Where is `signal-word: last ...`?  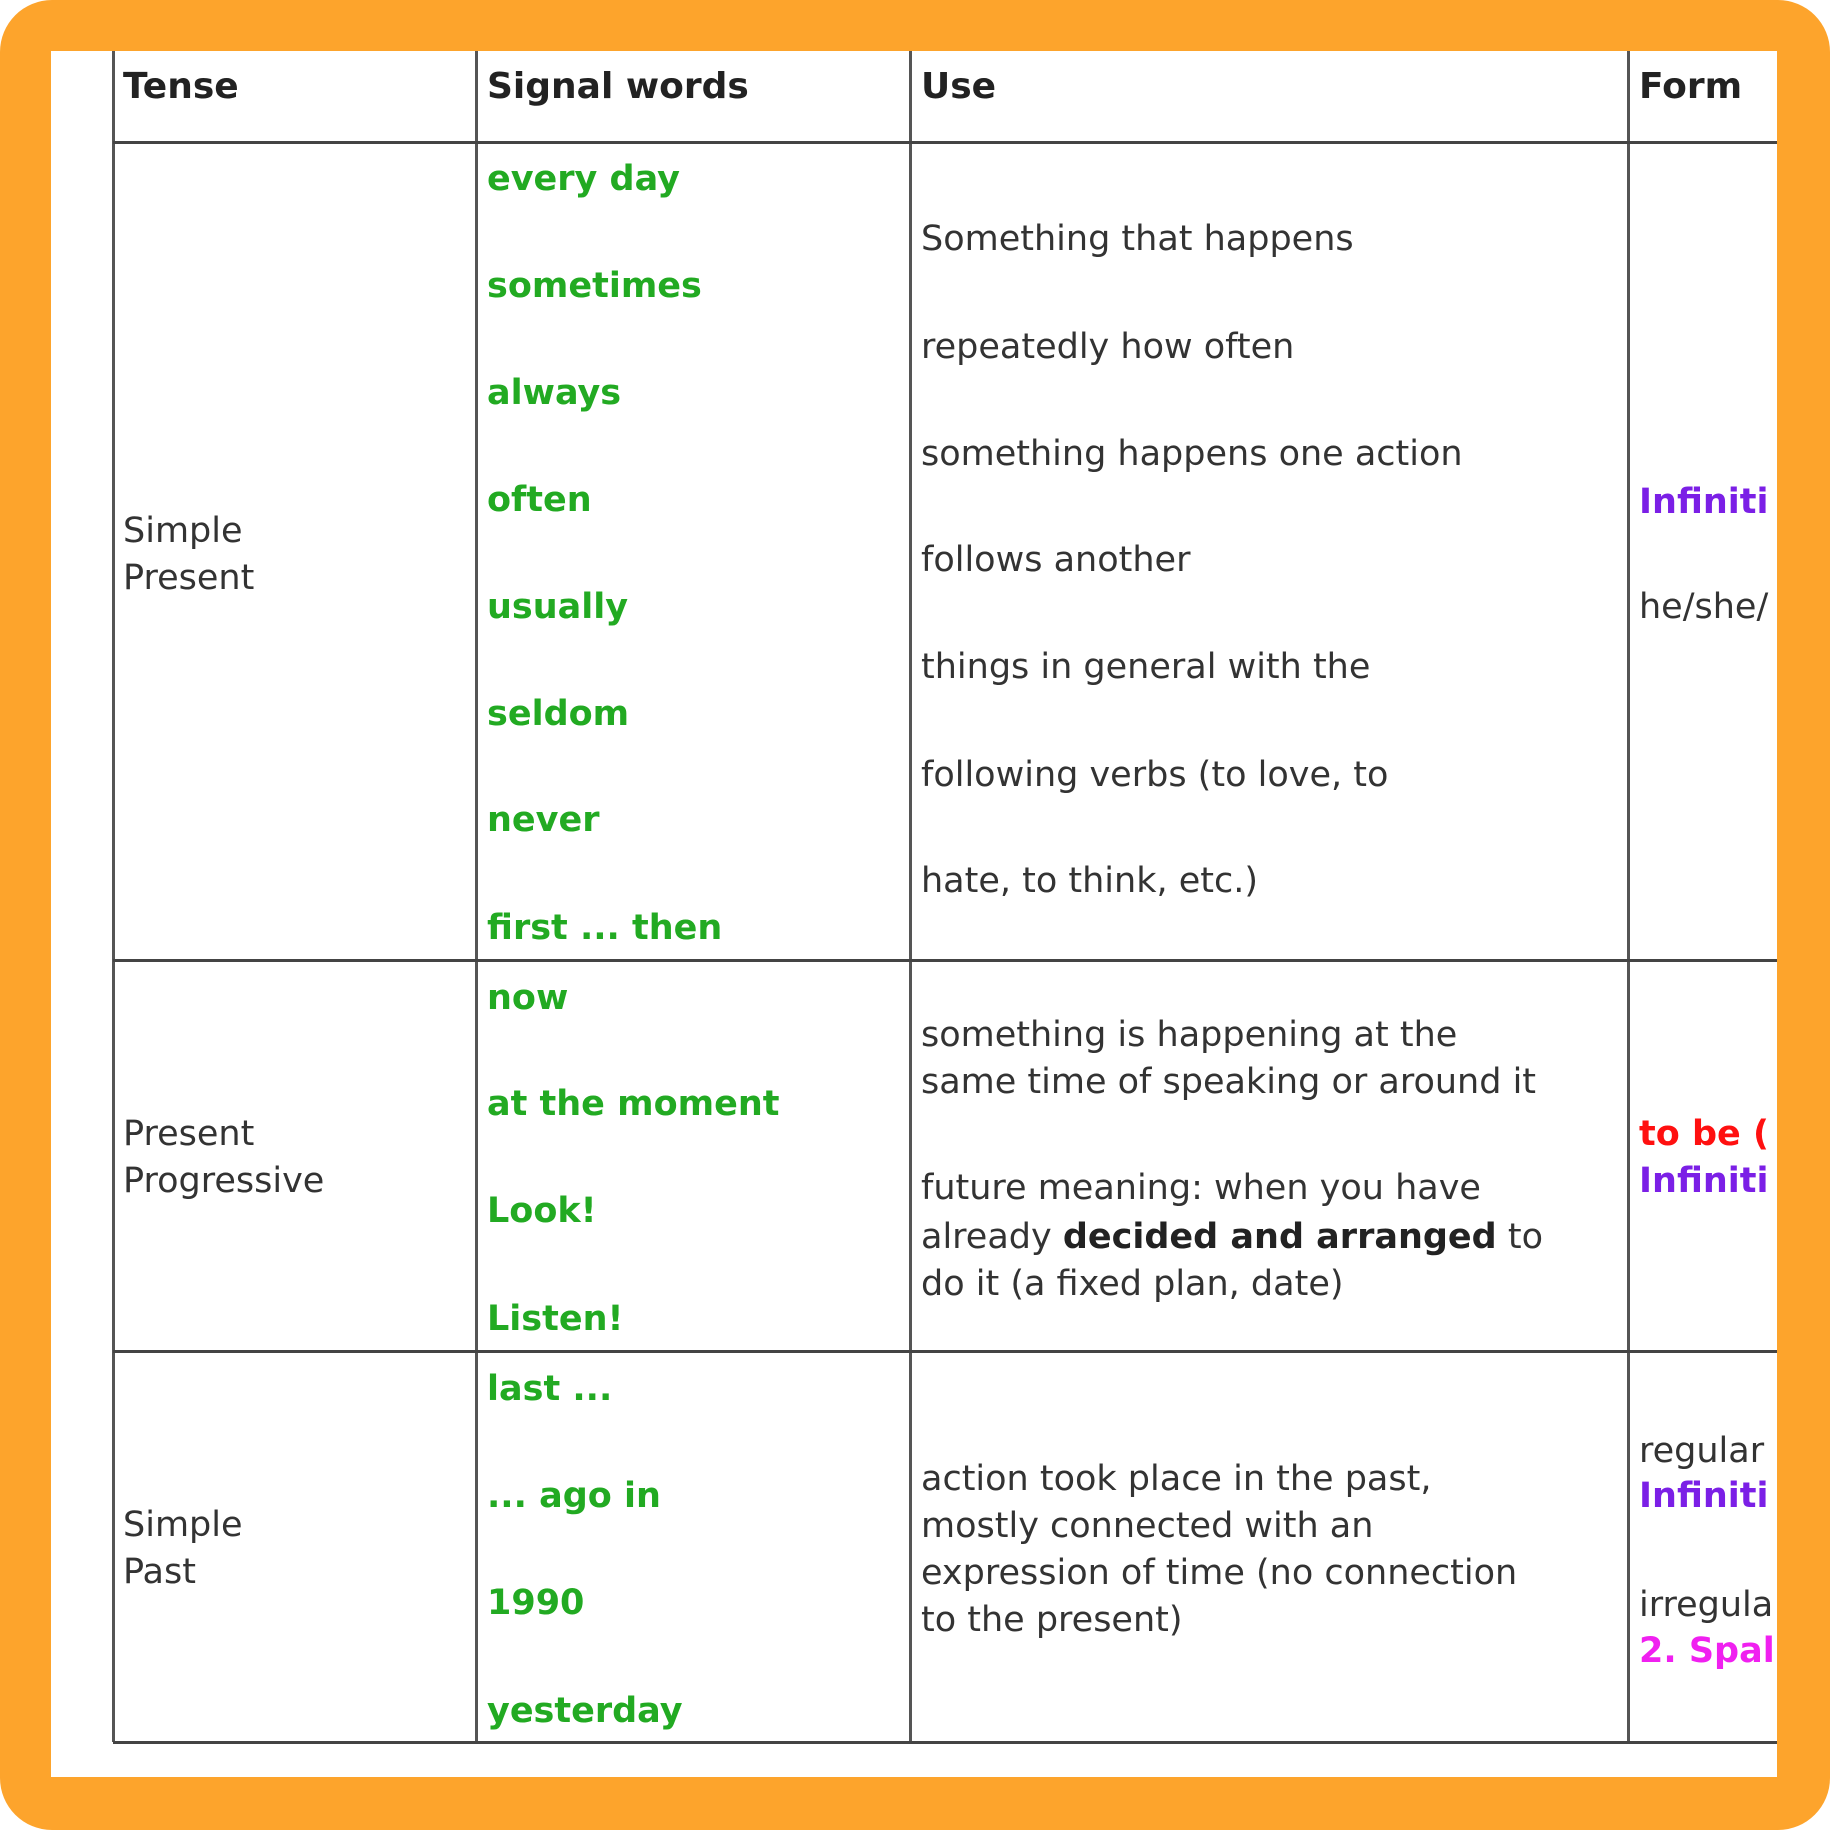
signal-word: last ... is located at coordinates (550, 1389).